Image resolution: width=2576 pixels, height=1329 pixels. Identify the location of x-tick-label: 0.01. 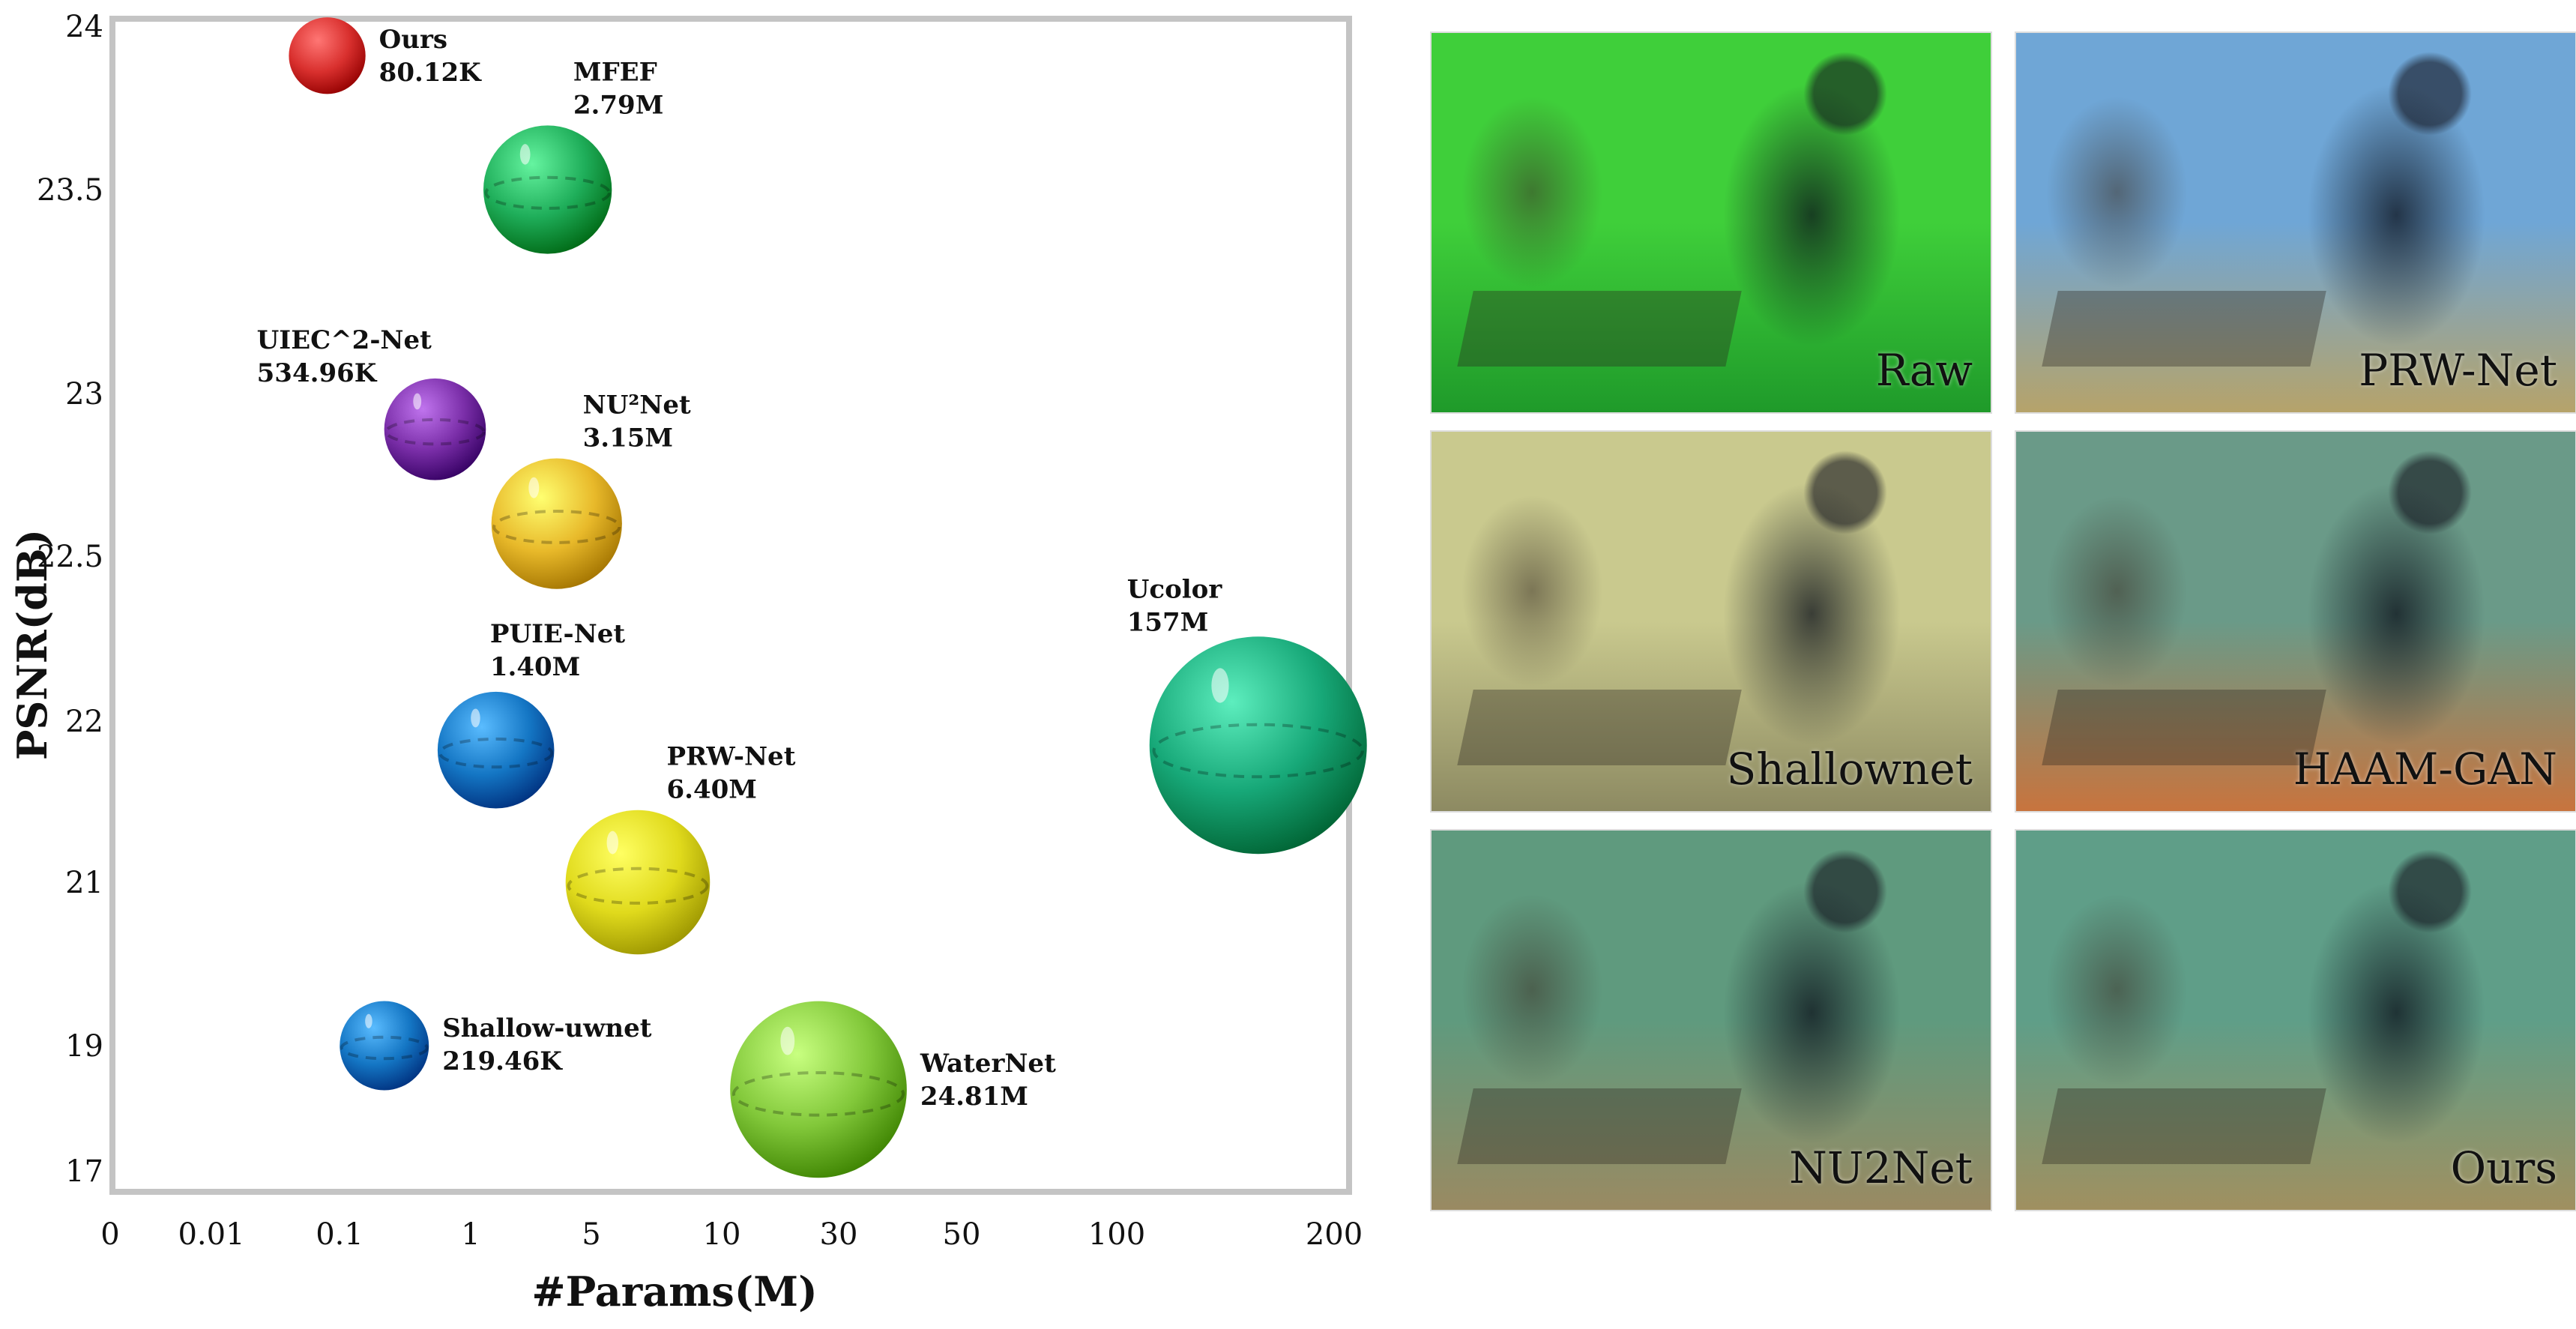
(211, 1234).